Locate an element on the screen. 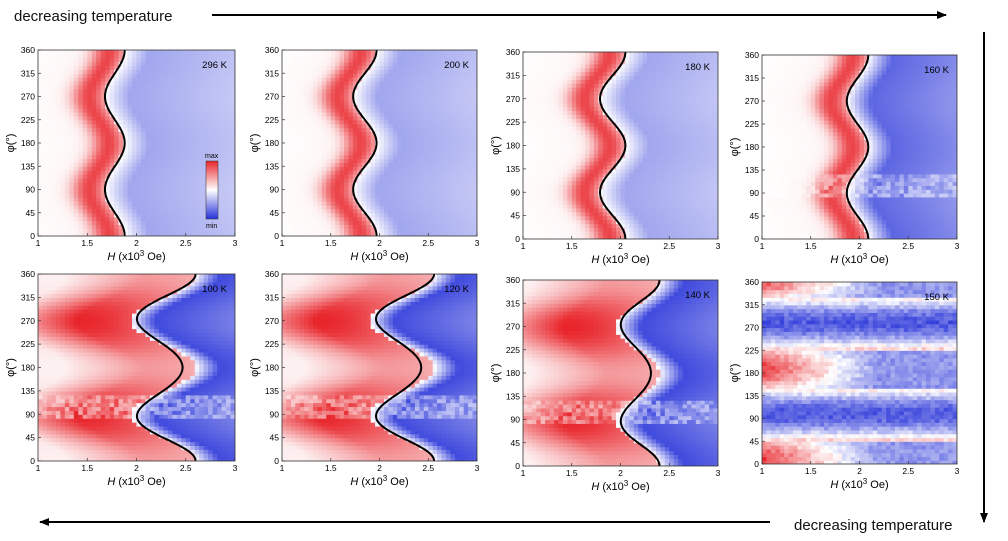 This screenshot has height=541, width=1008. banner-top-label: decreasing temperature is located at coordinates (93, 16).